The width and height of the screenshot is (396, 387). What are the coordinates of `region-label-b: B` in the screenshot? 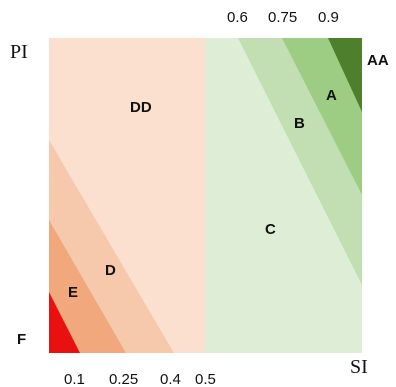 It's located at (299, 123).